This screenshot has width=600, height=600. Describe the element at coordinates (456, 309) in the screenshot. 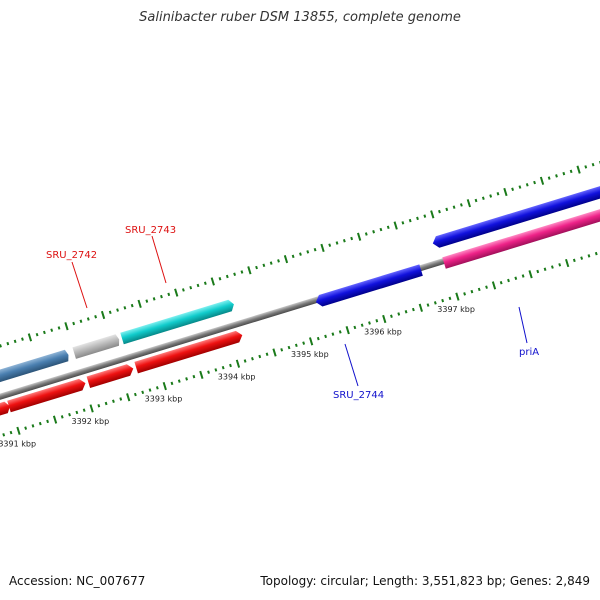

I see `scale-label: 3397 kbp` at that location.